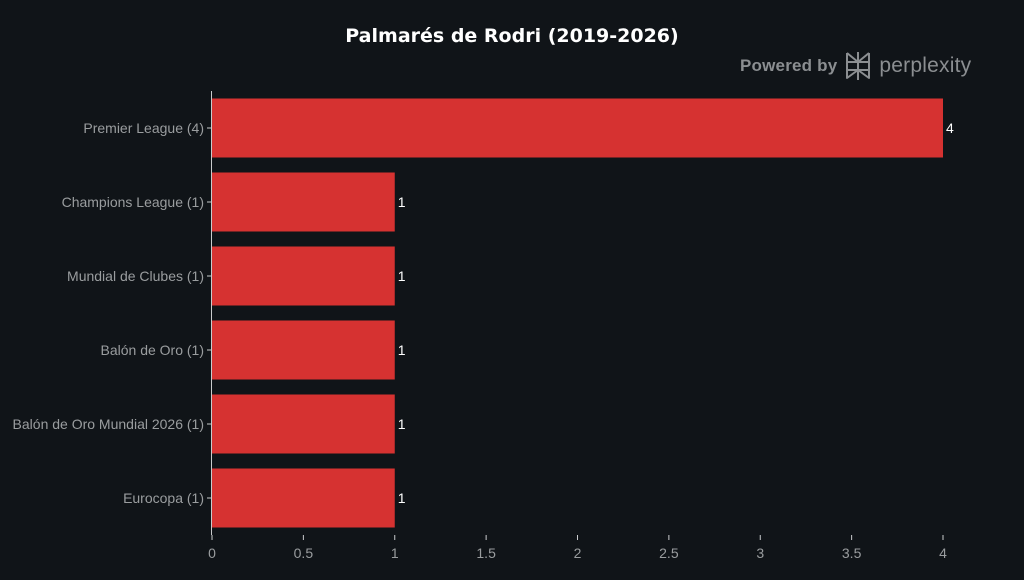  Describe the element at coordinates (153, 350) in the screenshot. I see `y-tick-label: Balón de Oro (1)` at that location.